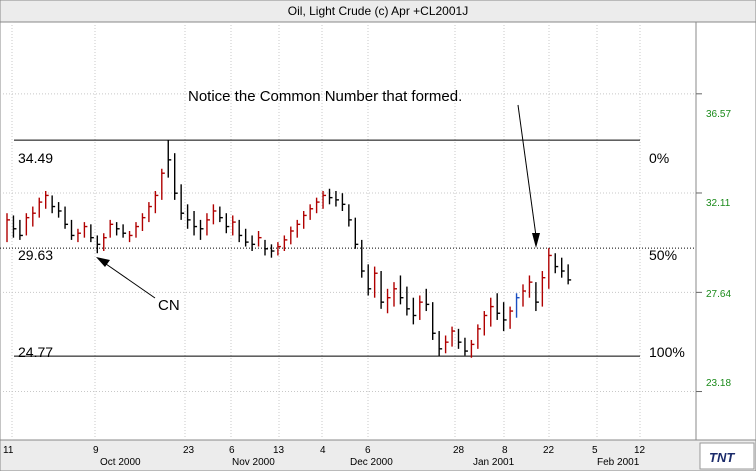 This screenshot has width=756, height=471. I want to click on y-tick-label: 32.11, so click(718, 203).